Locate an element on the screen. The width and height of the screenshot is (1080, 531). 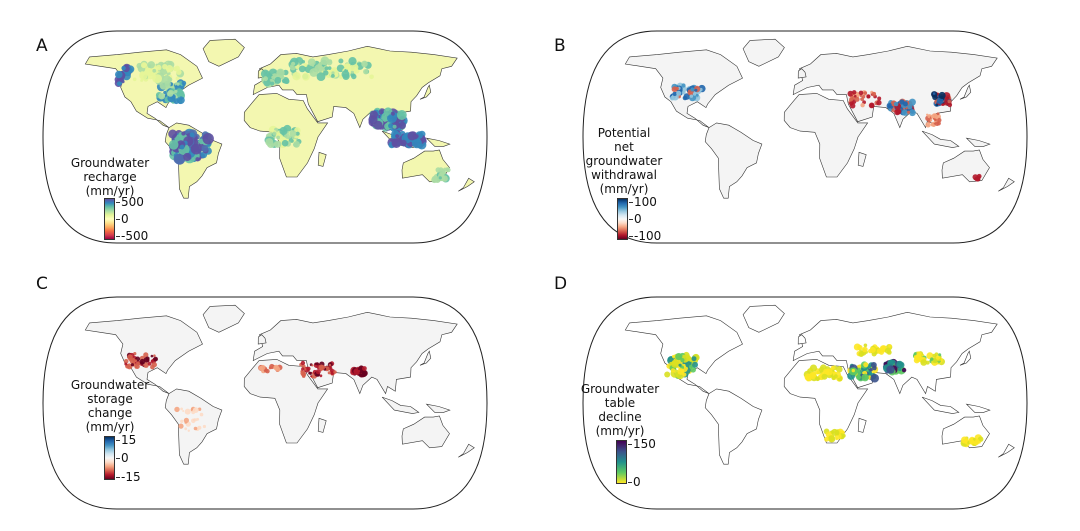
colorbar-tick: 150 is located at coordinates (642, 444).